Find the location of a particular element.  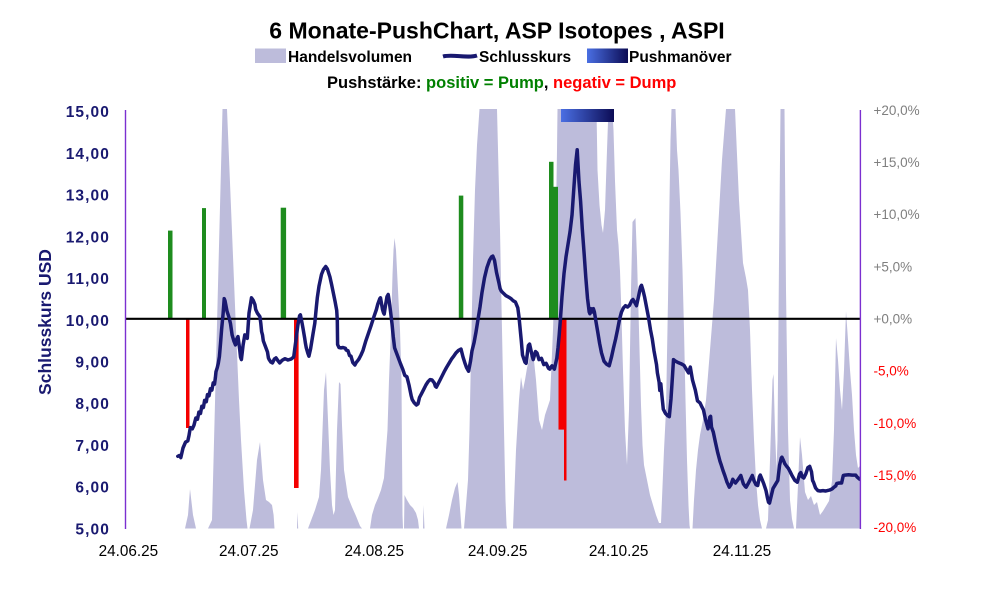

svg-text: Pushmanöver is located at coordinates (680, 57).